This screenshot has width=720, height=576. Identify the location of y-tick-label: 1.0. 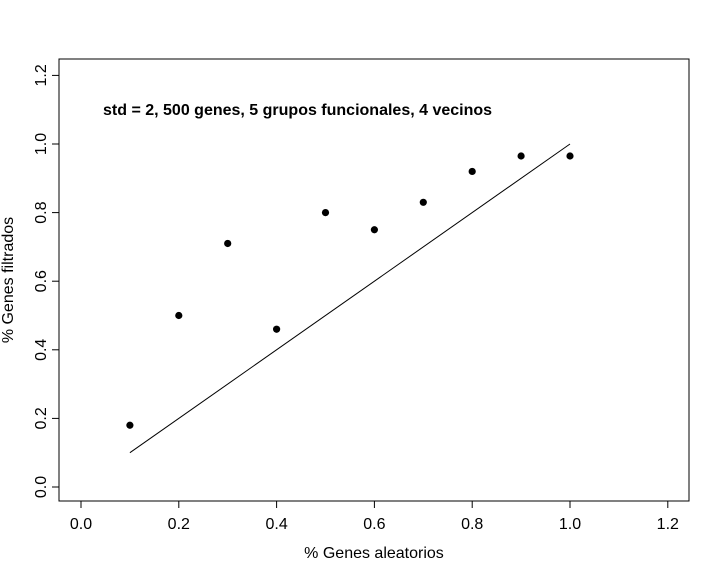
(41, 144).